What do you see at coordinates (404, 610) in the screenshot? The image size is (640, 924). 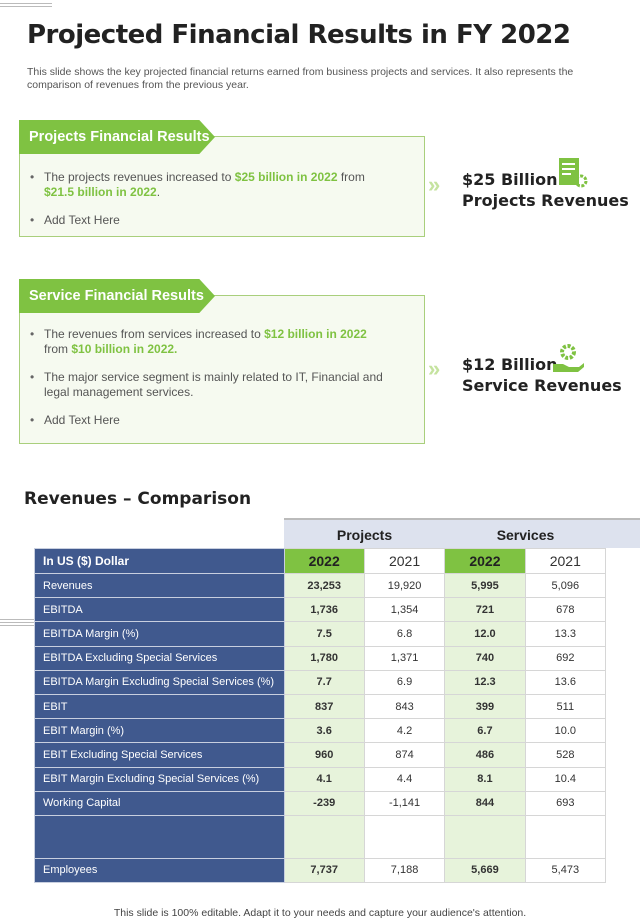 I see `table-cell: 1,354` at bounding box center [404, 610].